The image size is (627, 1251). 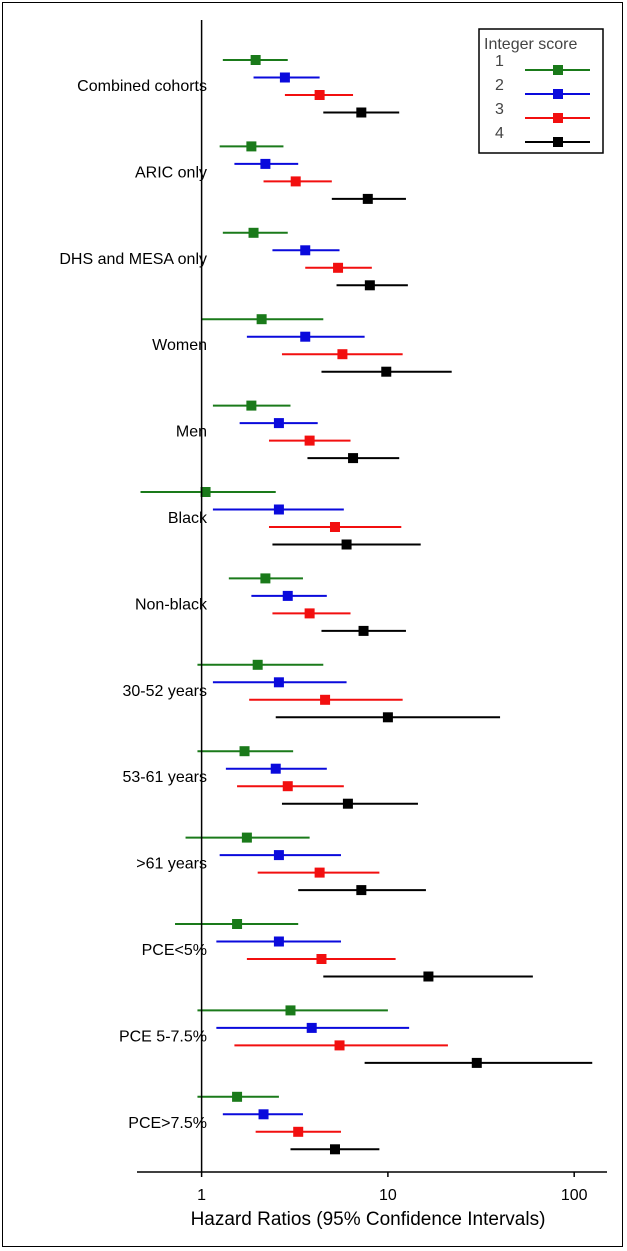 What do you see at coordinates (171, 172) in the screenshot?
I see `group-label: ARIC only` at bounding box center [171, 172].